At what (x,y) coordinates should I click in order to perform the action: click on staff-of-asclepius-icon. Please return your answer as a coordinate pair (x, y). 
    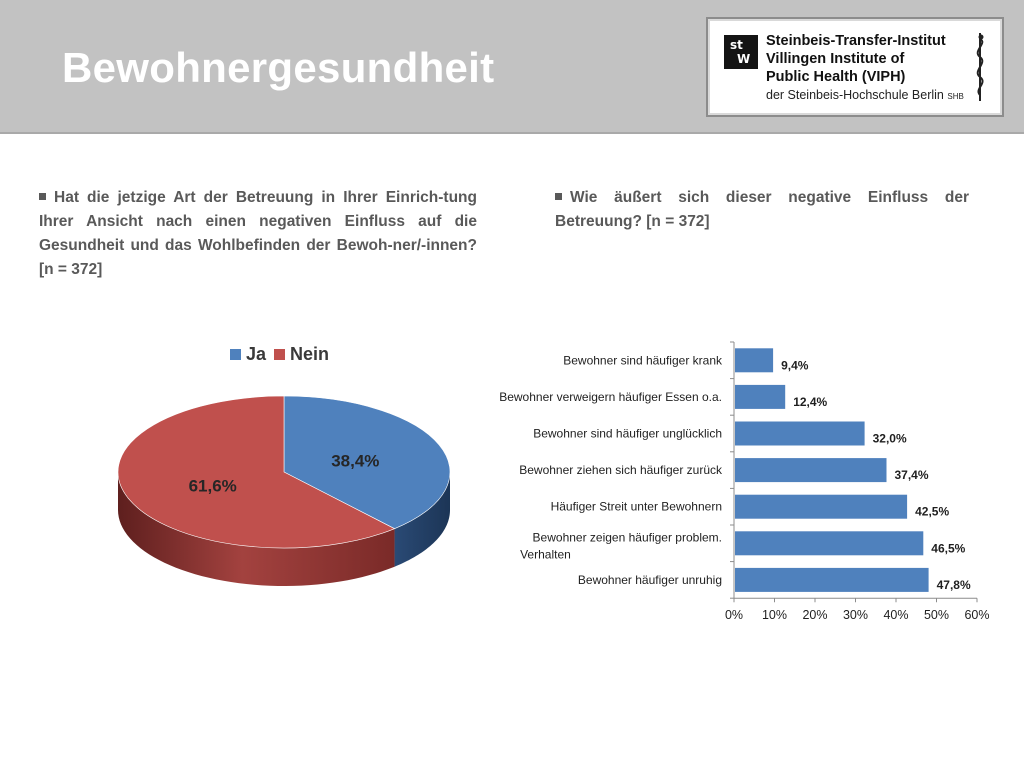
    Looking at the image, I should click on (980, 67).